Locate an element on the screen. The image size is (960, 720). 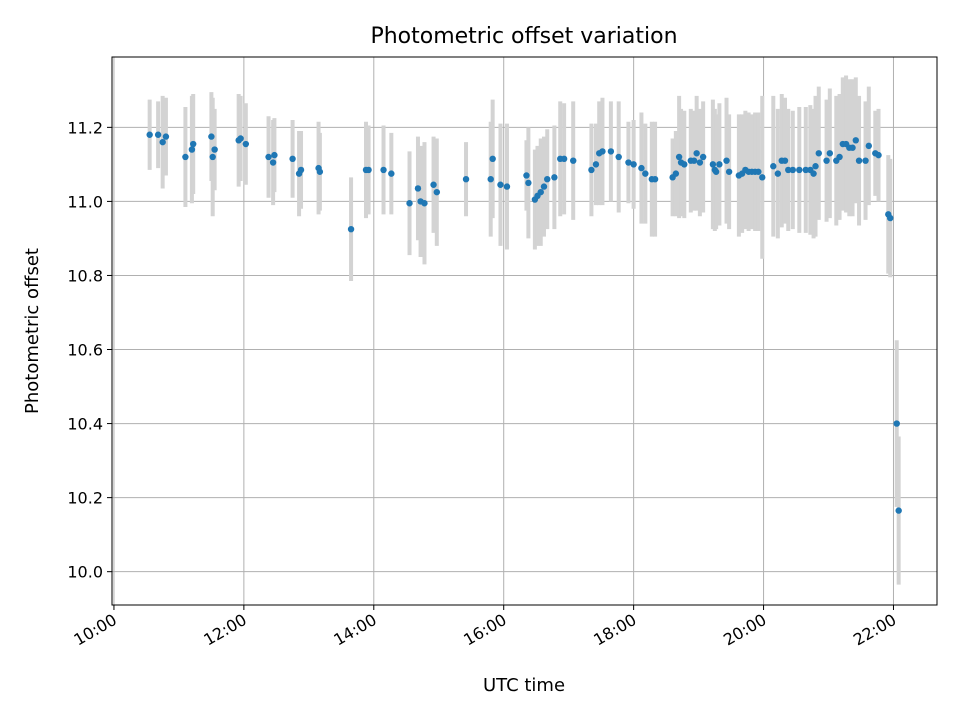
x-tick-label: 20:00 is located at coordinates (744, 630).